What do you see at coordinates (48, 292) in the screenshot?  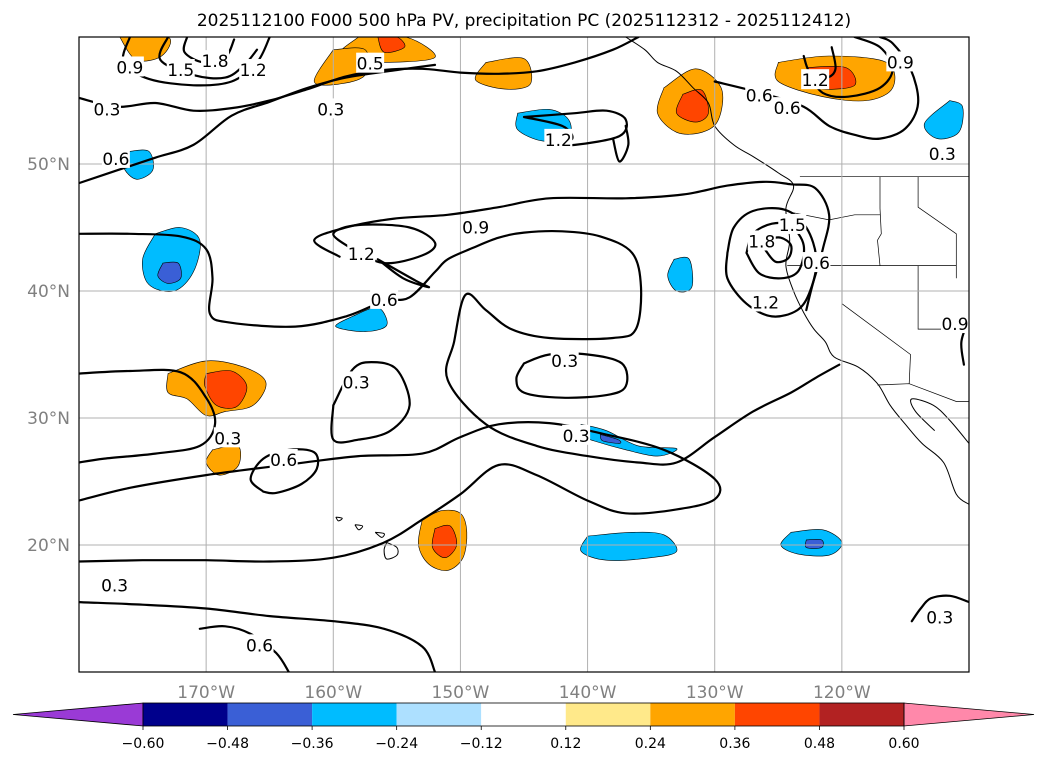 I see `y-tick-label: 40°N` at bounding box center [48, 292].